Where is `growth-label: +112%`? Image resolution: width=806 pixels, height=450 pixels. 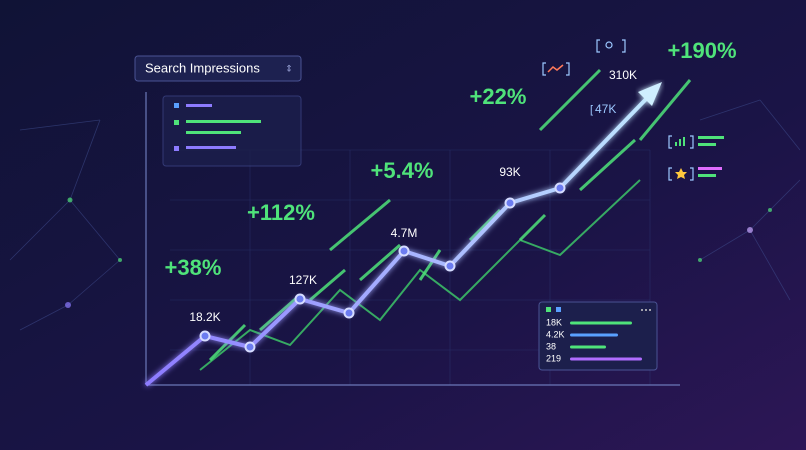
growth-label: +112% is located at coordinates (281, 212).